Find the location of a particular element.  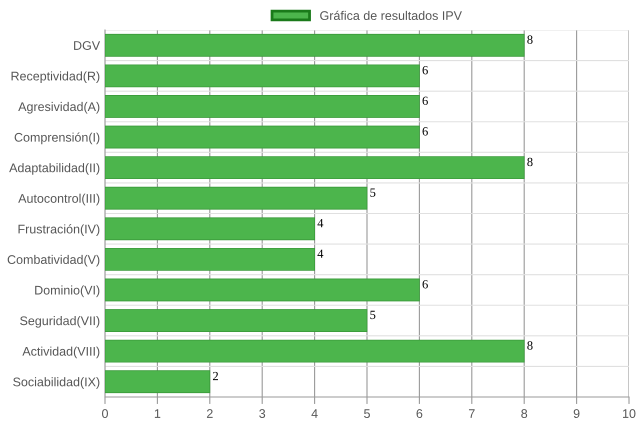

y-tick-label: Actividad(VIII) is located at coordinates (61, 352).